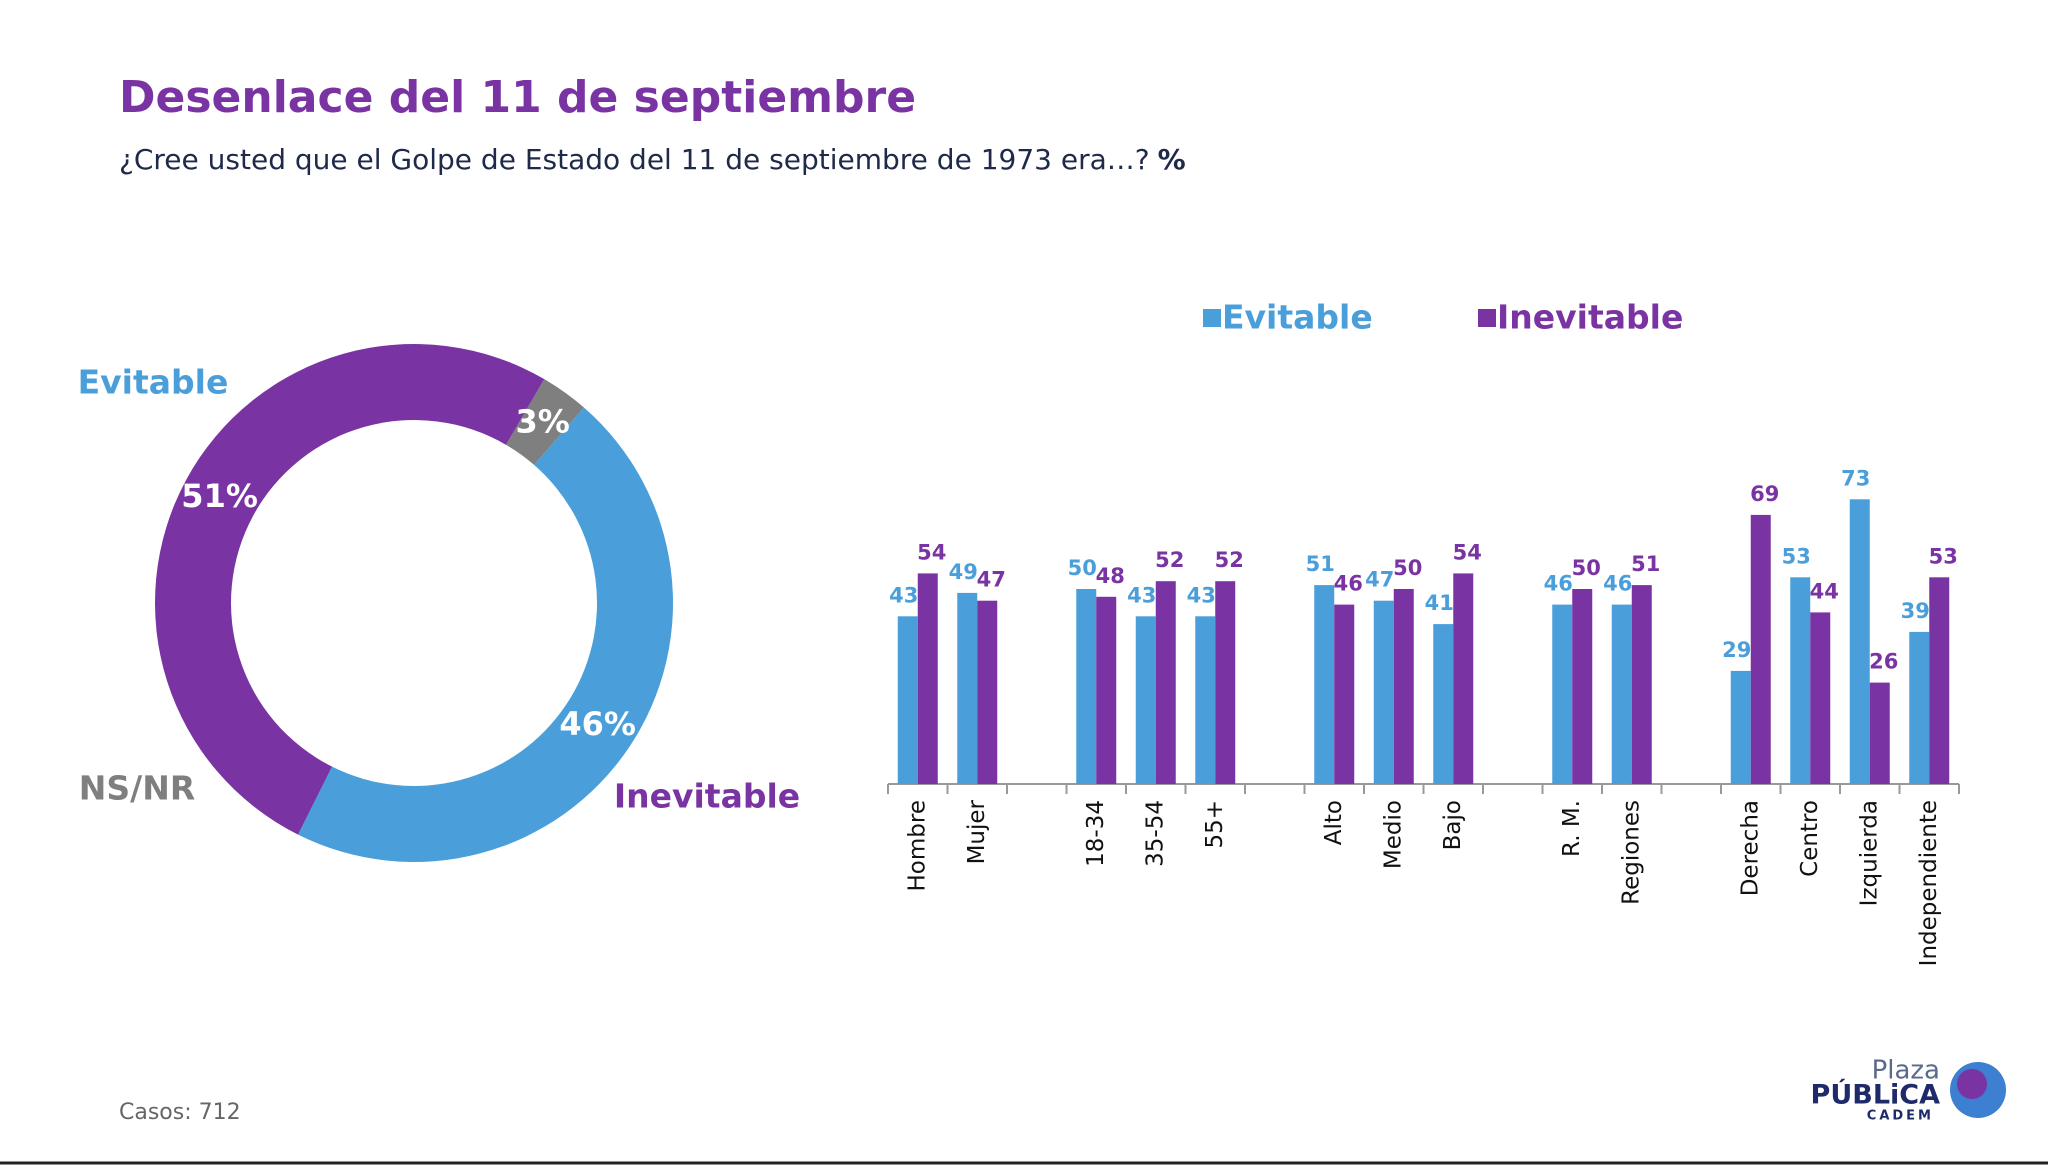 This screenshot has width=2048, height=1170. I want to click on bar-value-label: 39, so click(1915, 611).